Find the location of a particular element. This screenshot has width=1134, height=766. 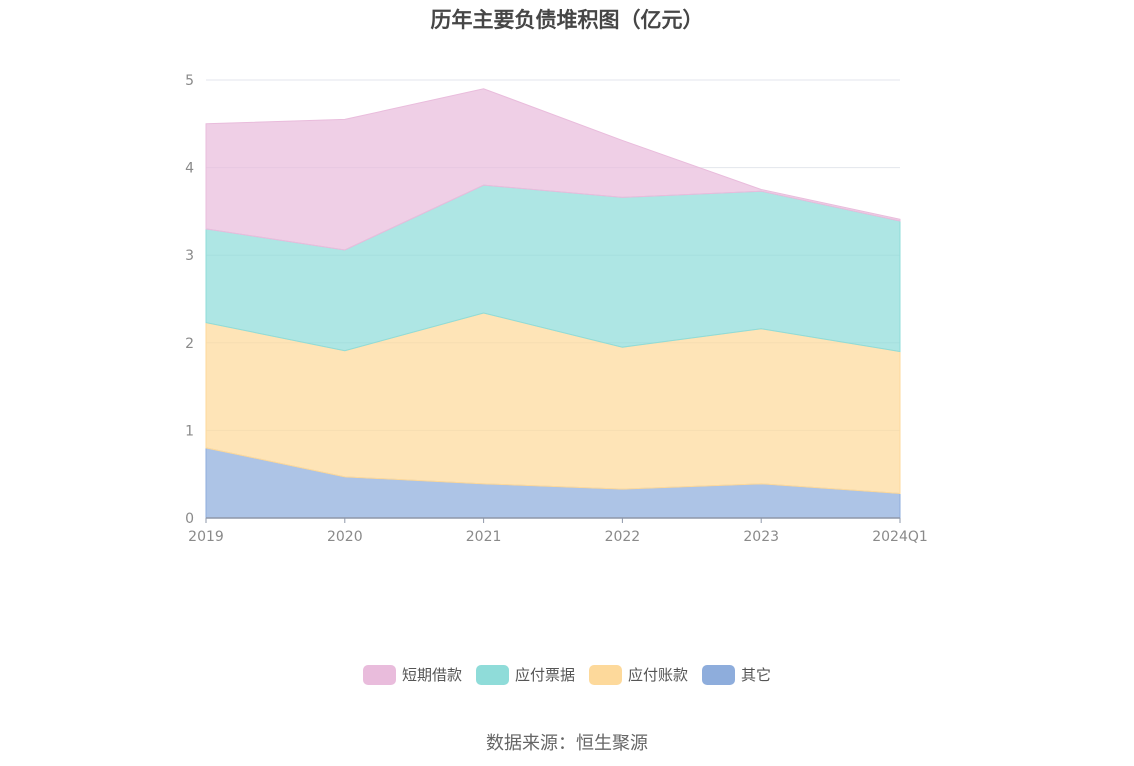

x-tick-label: 2019 is located at coordinates (206, 537).